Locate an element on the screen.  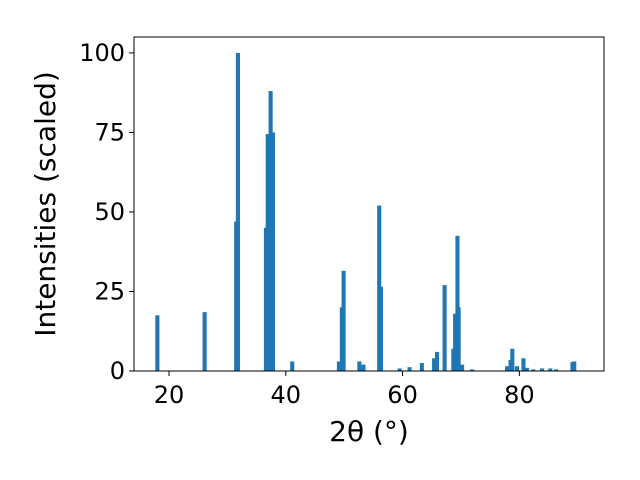
x-tick-label: 60 is located at coordinates (402, 395).